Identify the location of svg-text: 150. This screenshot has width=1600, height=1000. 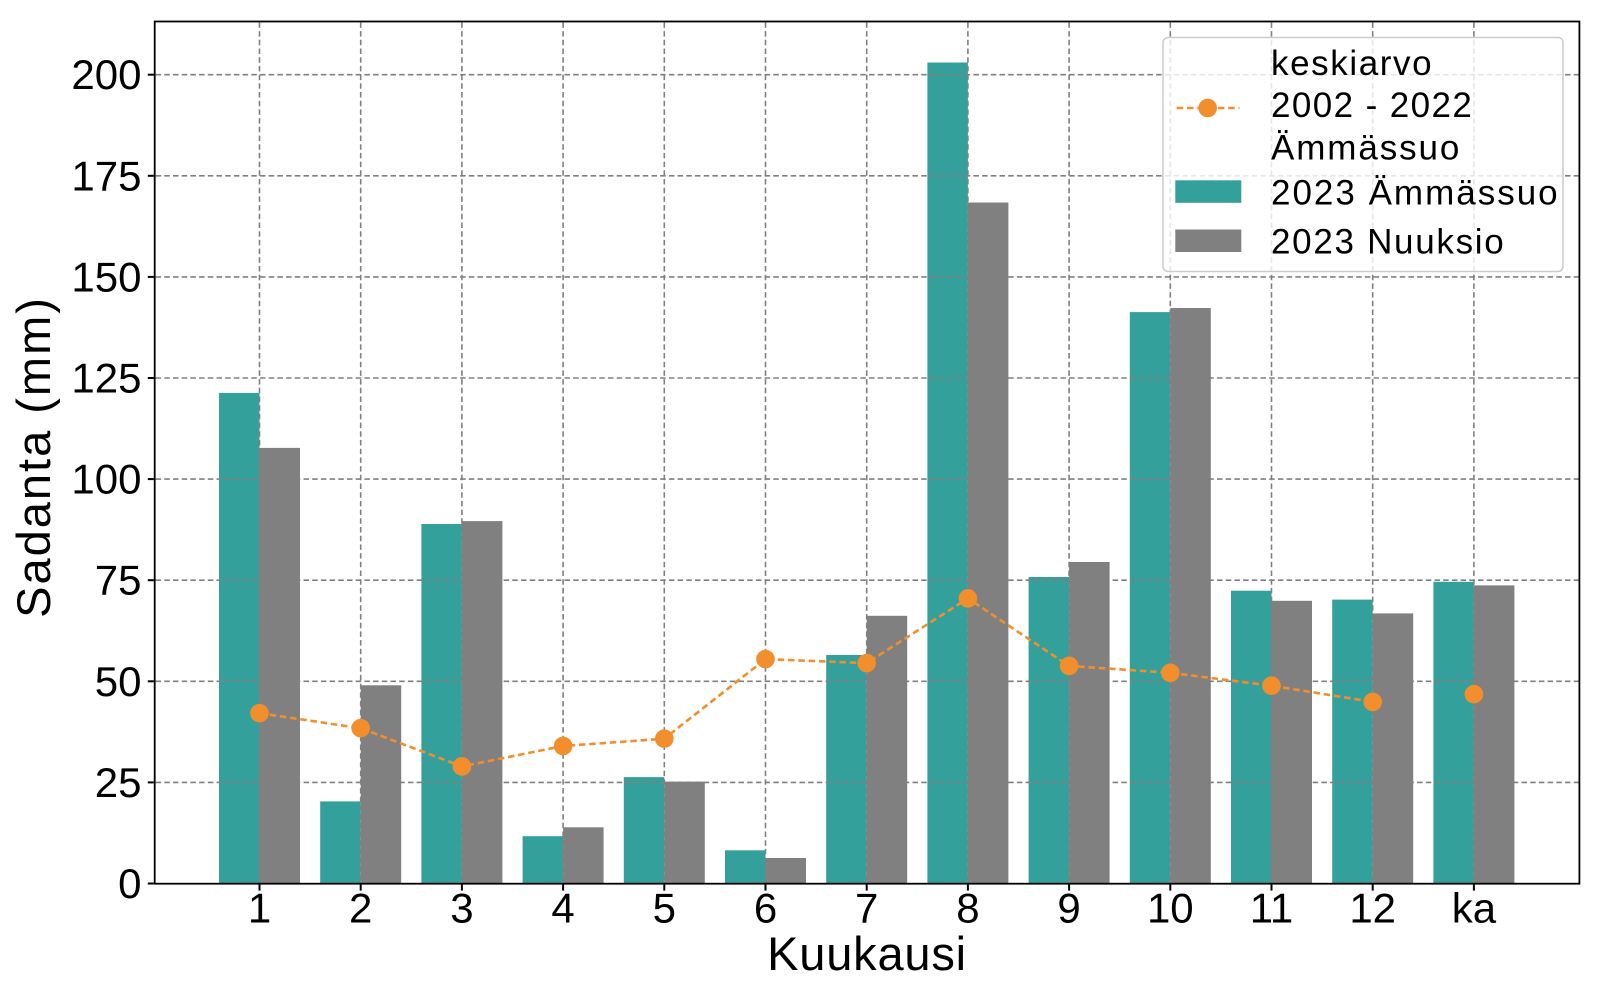
(106, 276).